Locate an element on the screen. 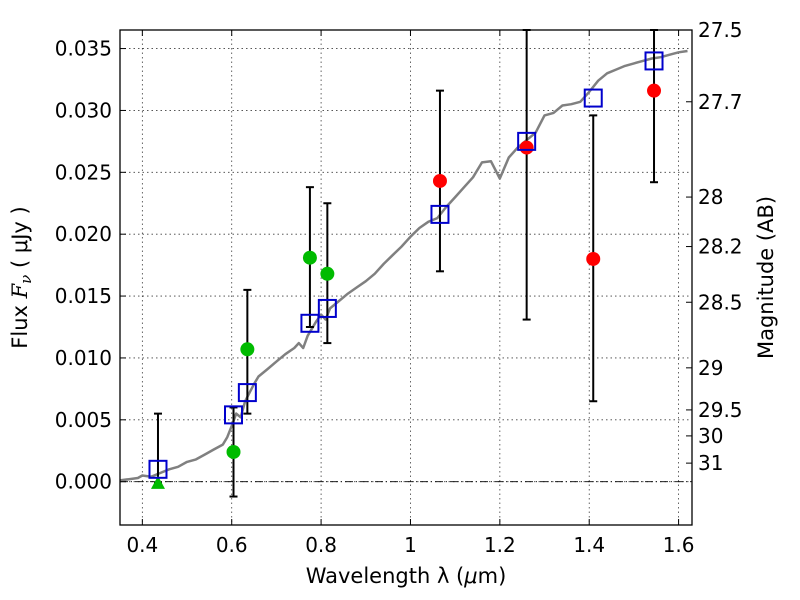 This screenshot has width=800, height=600. y-axis-title-subscript: ν is located at coordinates (26, 279).